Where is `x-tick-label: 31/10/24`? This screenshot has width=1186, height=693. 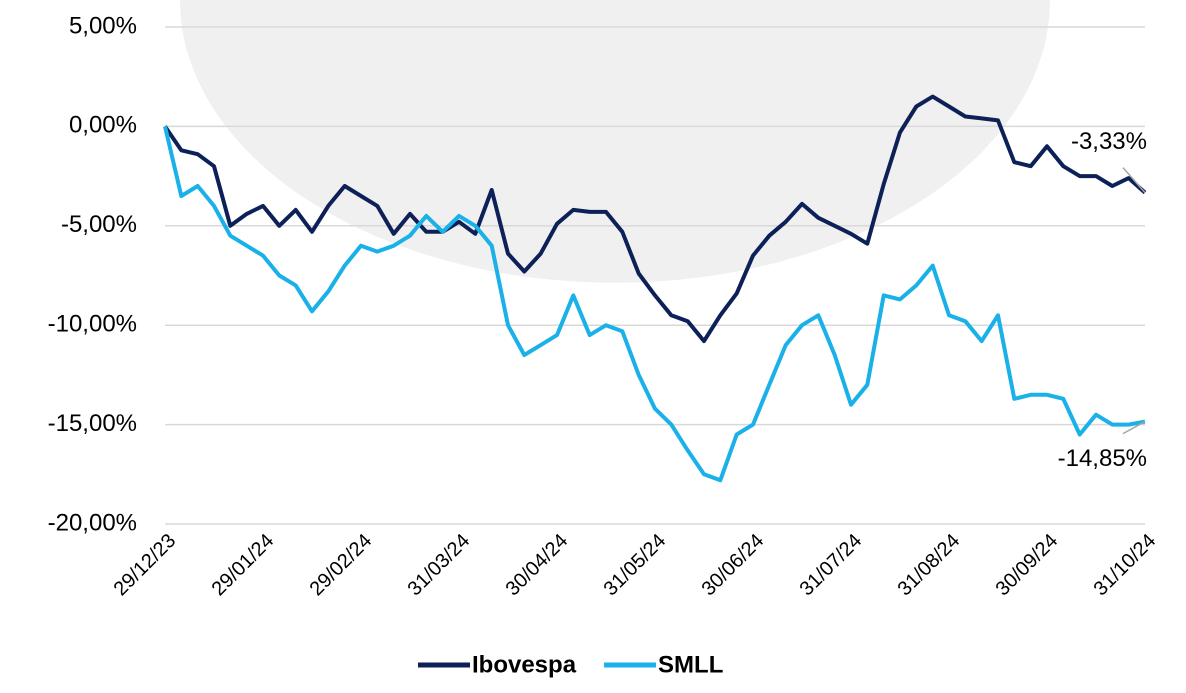
x-tick-label: 31/10/24 is located at coordinates (1125, 565).